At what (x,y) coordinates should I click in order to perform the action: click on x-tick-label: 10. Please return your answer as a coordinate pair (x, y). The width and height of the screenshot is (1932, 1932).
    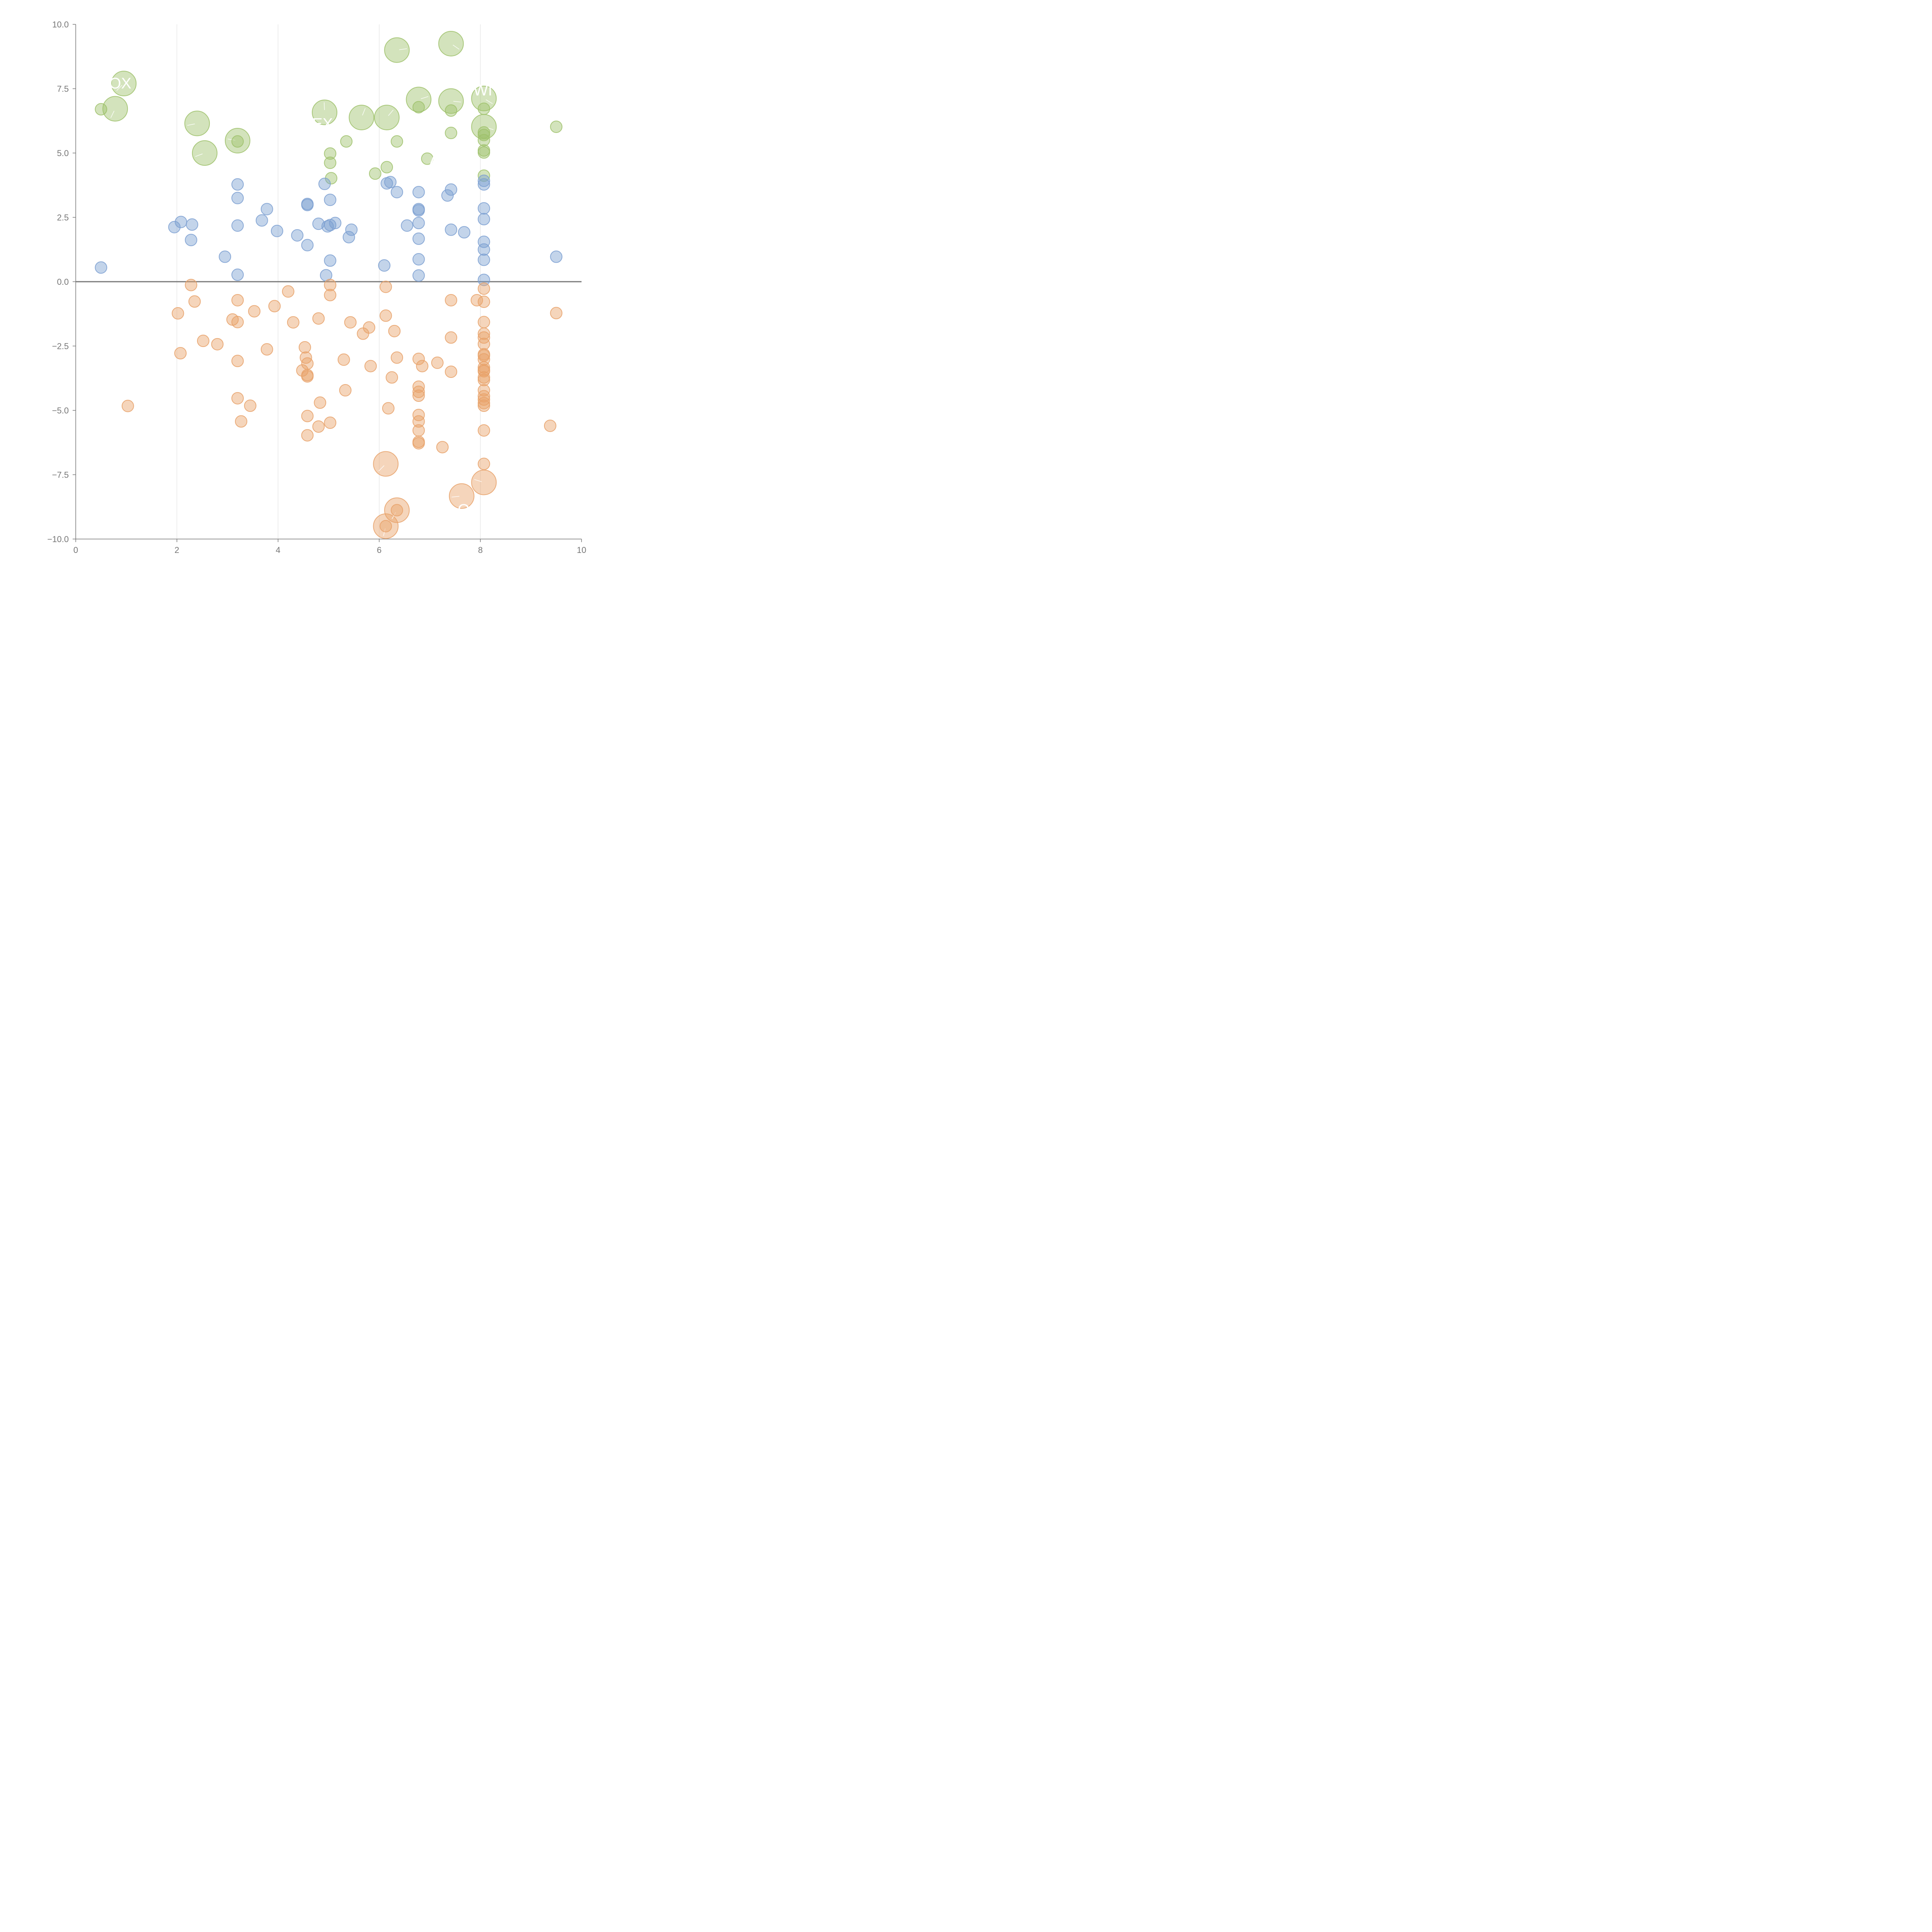
    Looking at the image, I should click on (581, 550).